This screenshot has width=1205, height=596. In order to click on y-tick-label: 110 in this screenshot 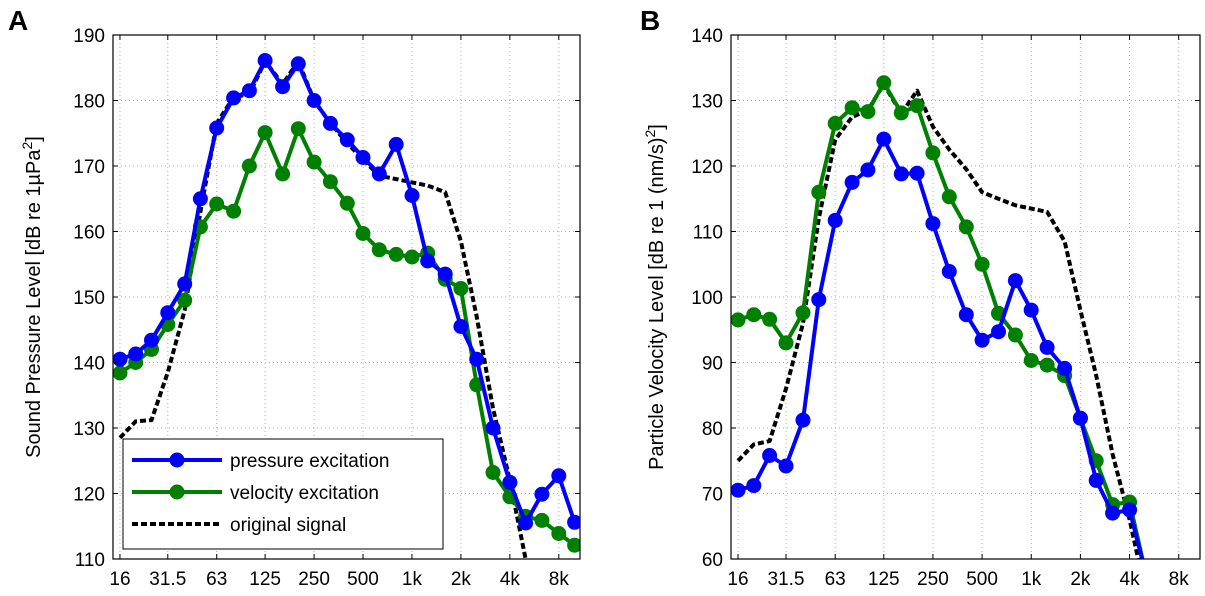, I will do `click(708, 233)`.